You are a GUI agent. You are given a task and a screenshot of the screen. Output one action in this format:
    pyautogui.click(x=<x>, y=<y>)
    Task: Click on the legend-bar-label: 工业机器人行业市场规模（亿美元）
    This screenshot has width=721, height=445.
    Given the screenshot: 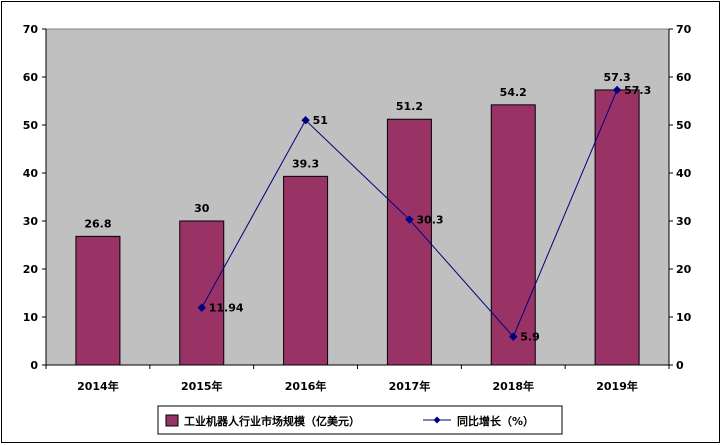 What is the action you would take?
    pyautogui.click(x=272, y=421)
    